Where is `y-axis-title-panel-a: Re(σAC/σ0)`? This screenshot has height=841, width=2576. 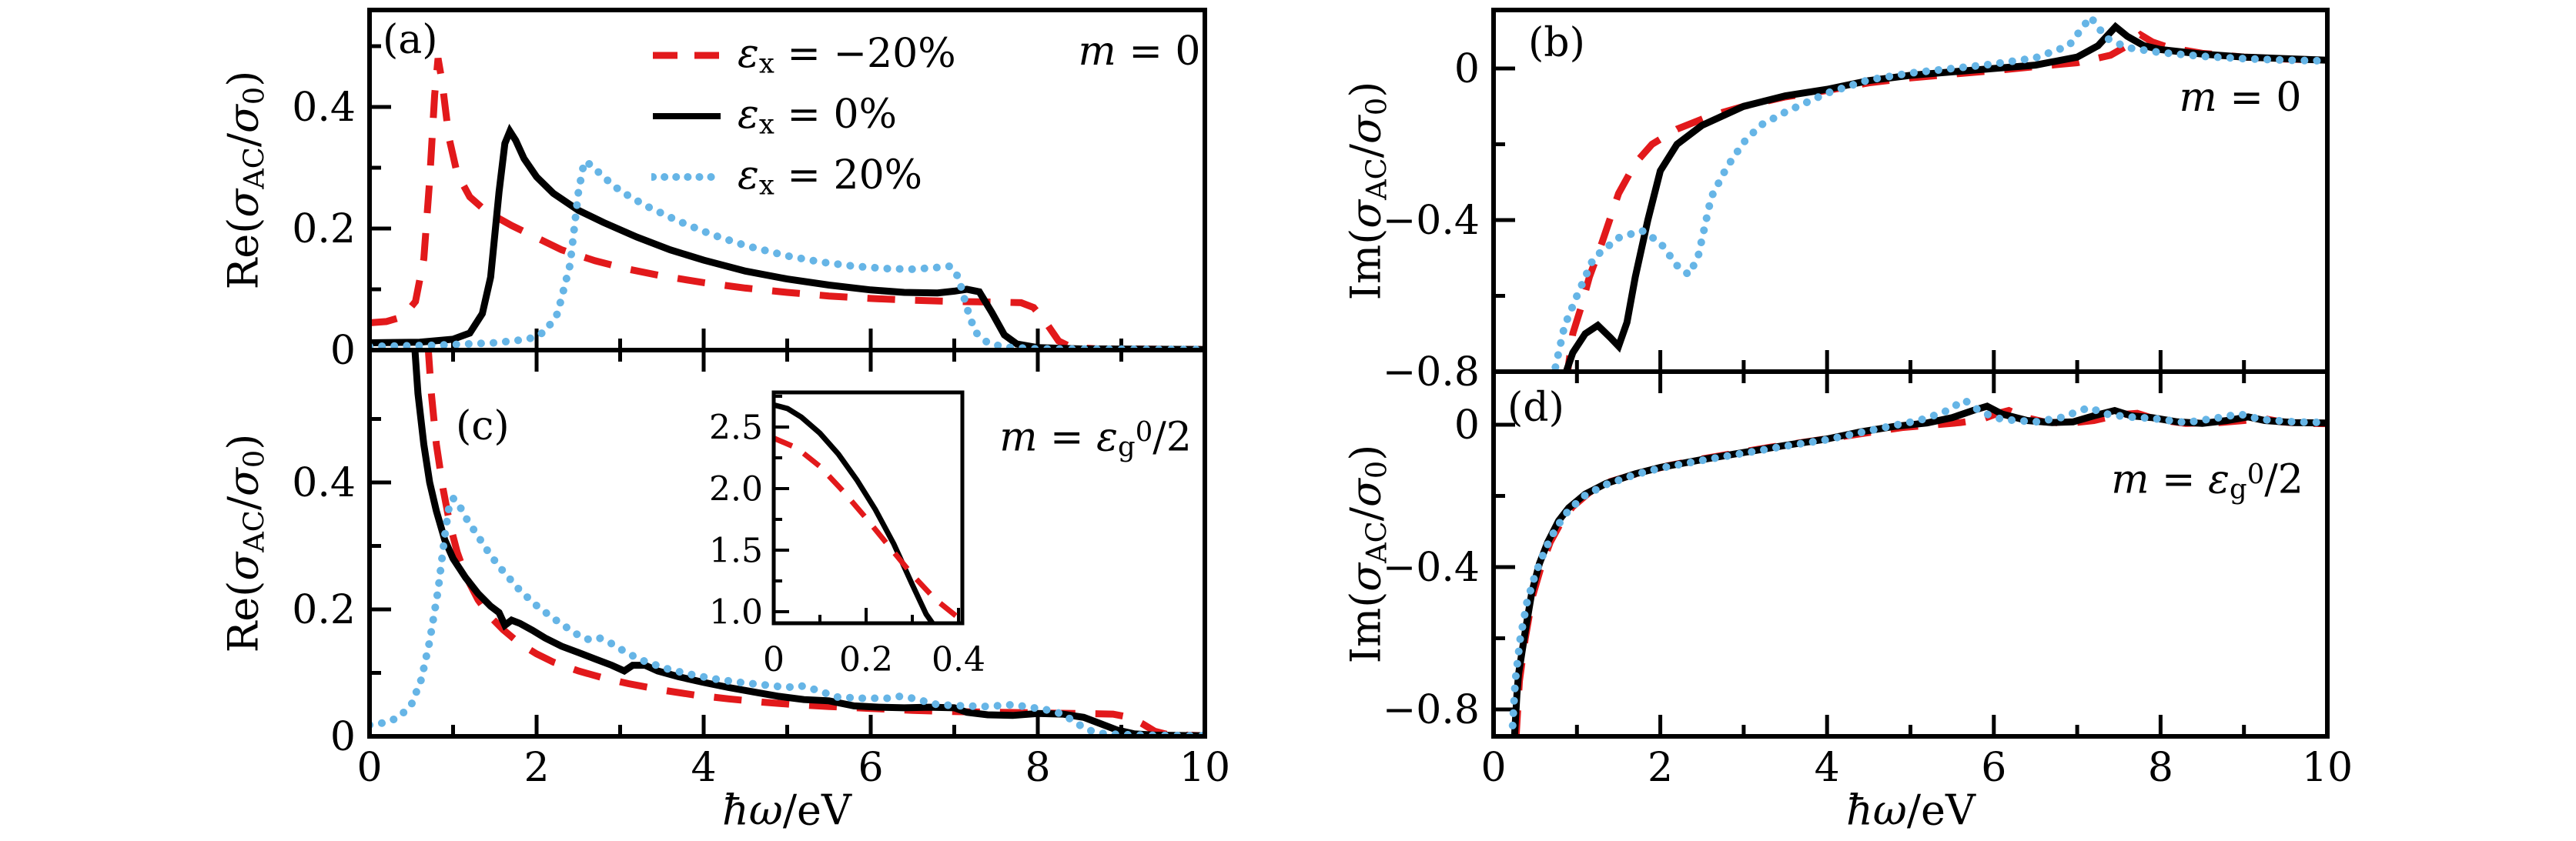
y-axis-title-panel-a: Re(σAC/σ0) is located at coordinates (245, 180).